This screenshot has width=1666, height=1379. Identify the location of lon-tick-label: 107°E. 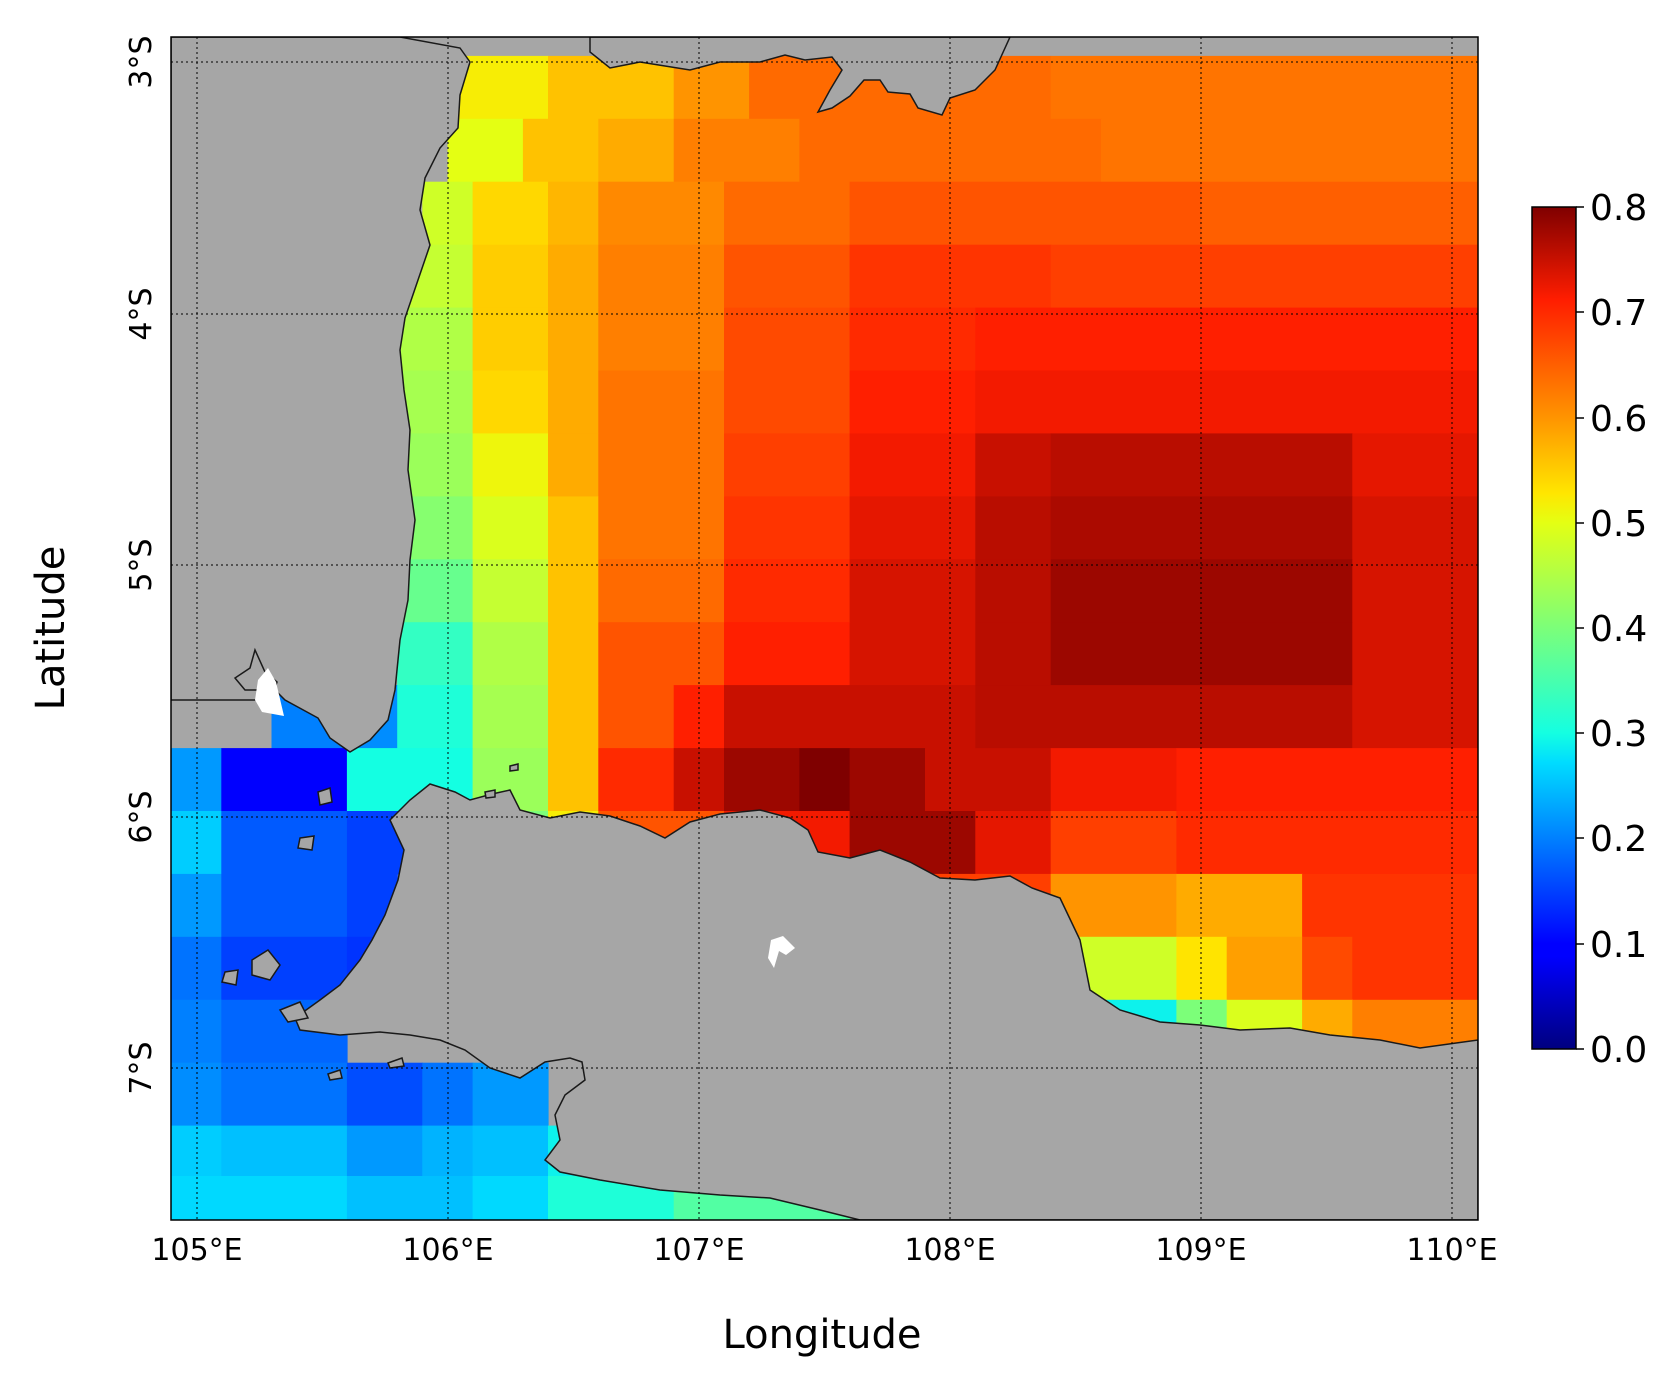
(698, 1250).